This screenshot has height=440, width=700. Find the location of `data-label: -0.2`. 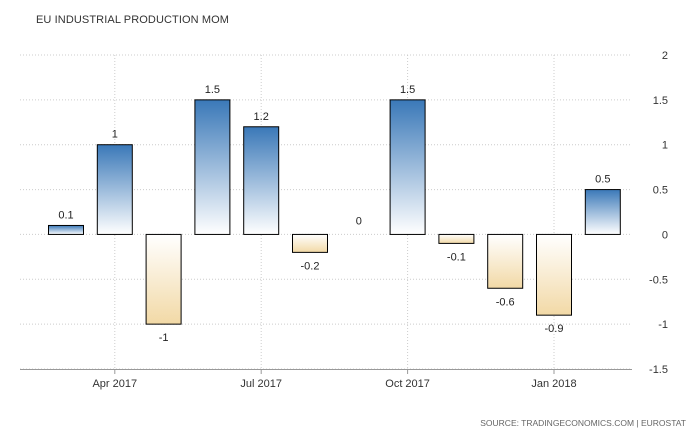

data-label: -0.2 is located at coordinates (310, 266).